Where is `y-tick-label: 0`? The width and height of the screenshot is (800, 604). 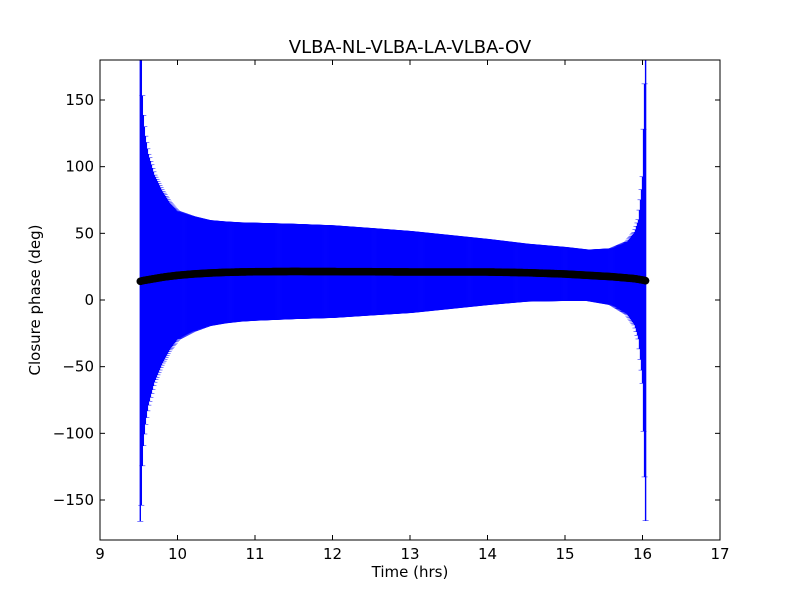
y-tick-label: 0 is located at coordinates (89, 300).